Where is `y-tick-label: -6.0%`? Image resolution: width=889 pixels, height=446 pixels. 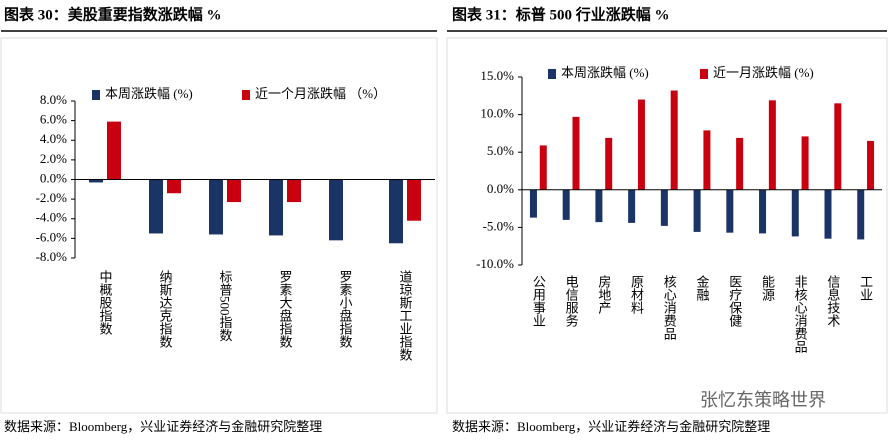
y-tick-label: -6.0% is located at coordinates (52, 236).